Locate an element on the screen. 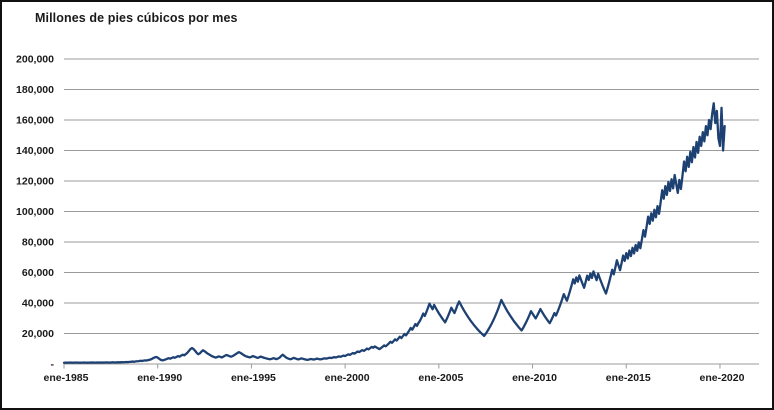 This screenshot has height=410, width=774. y-tick-label: 180,000 is located at coordinates (35, 90).